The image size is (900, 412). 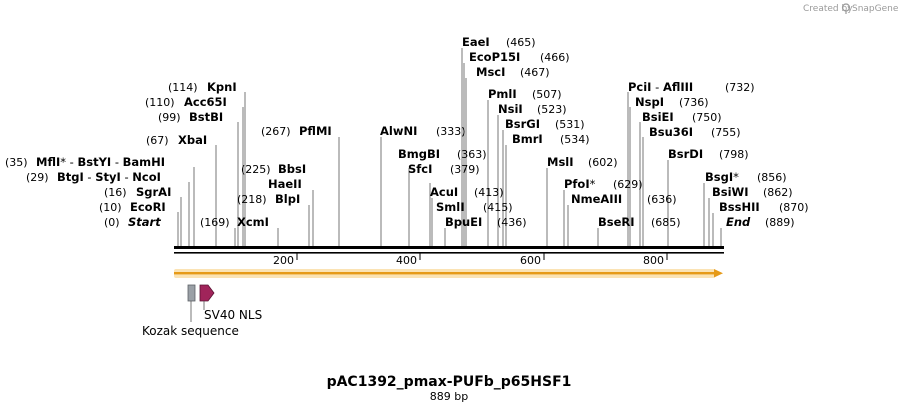 What do you see at coordinates (530, 260) in the screenshot?
I see `tick-label: 600` at bounding box center [530, 260].